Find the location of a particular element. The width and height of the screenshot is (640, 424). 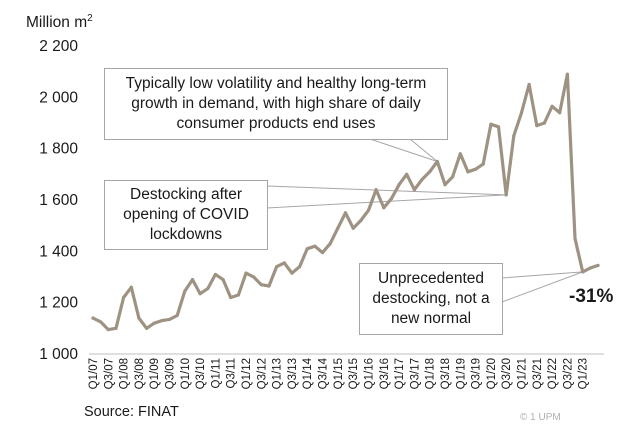

watermark: © 1 UPM is located at coordinates (540, 417).